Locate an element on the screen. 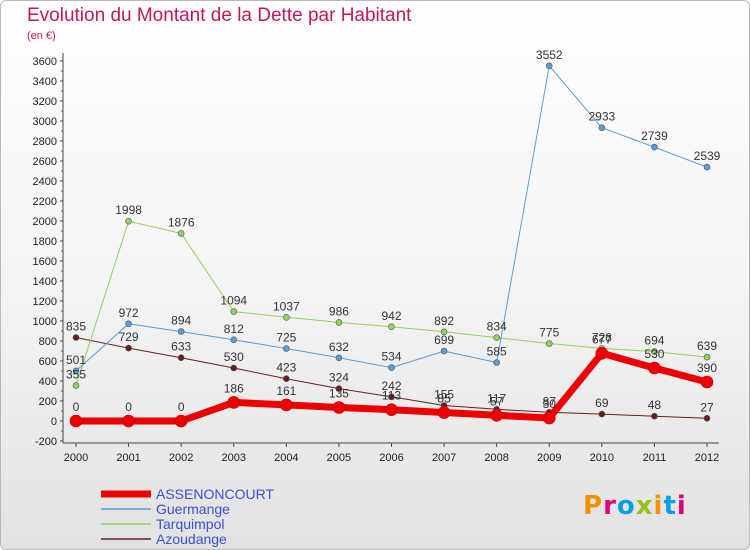 This screenshot has height=550, width=750. y-tick-label: 2400 is located at coordinates (45, 182).